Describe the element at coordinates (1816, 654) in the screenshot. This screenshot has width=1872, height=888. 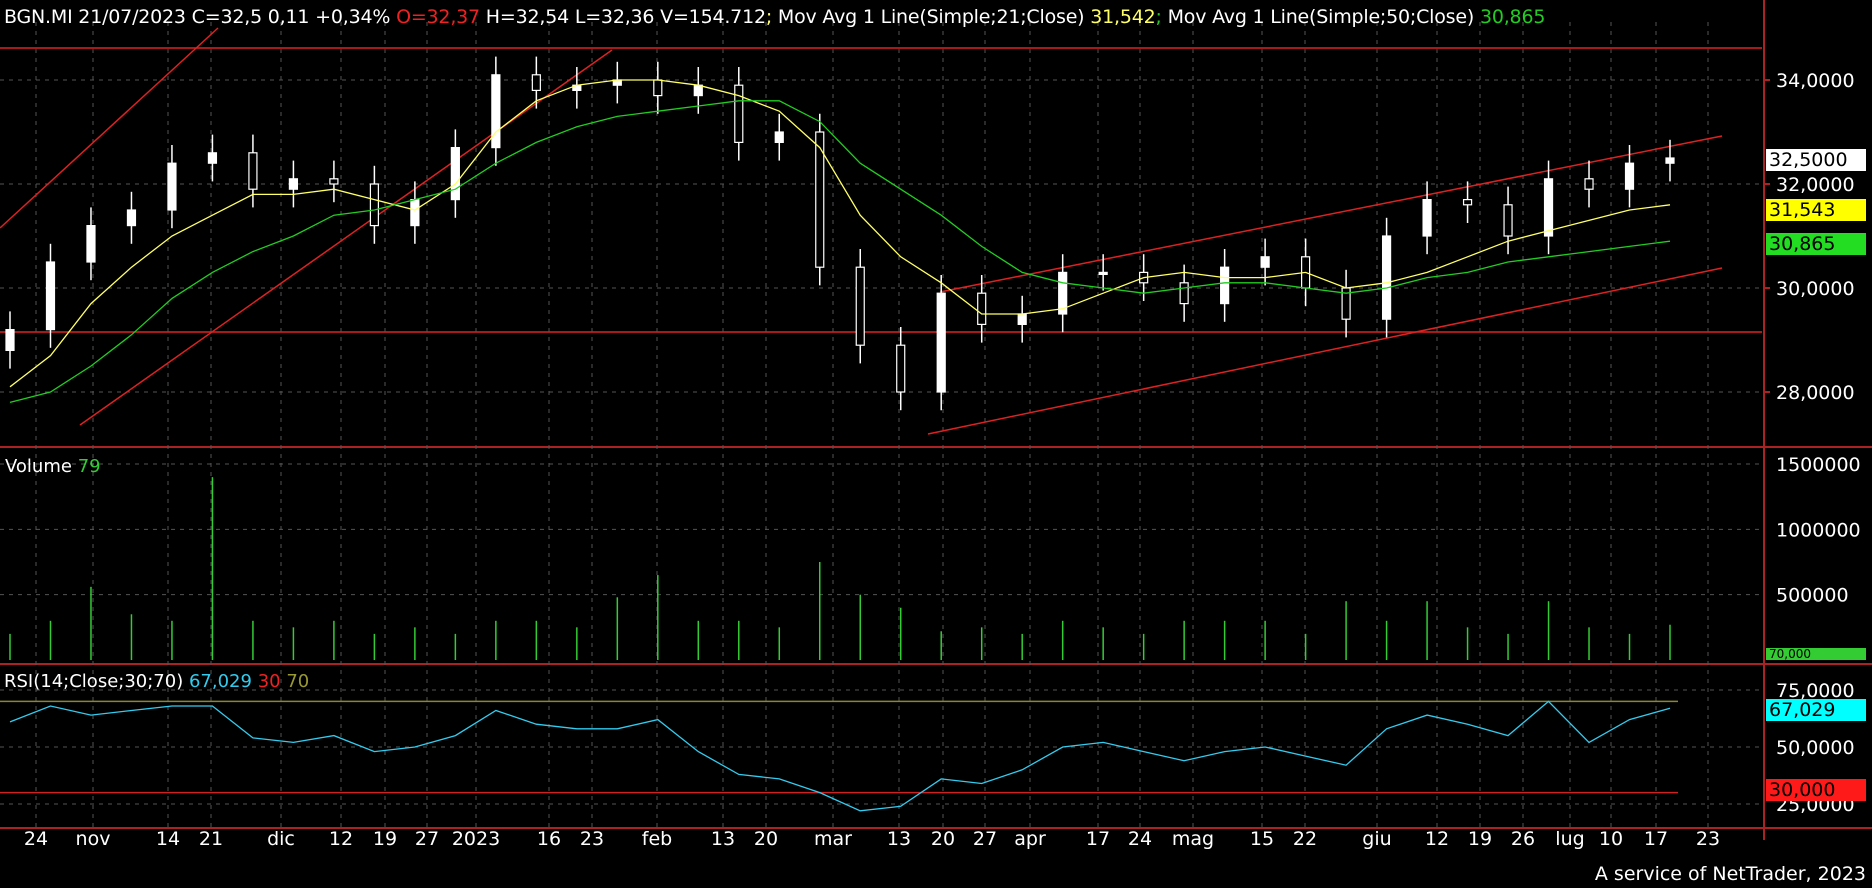
I see `volume-partial-tag: 70,000` at that location.